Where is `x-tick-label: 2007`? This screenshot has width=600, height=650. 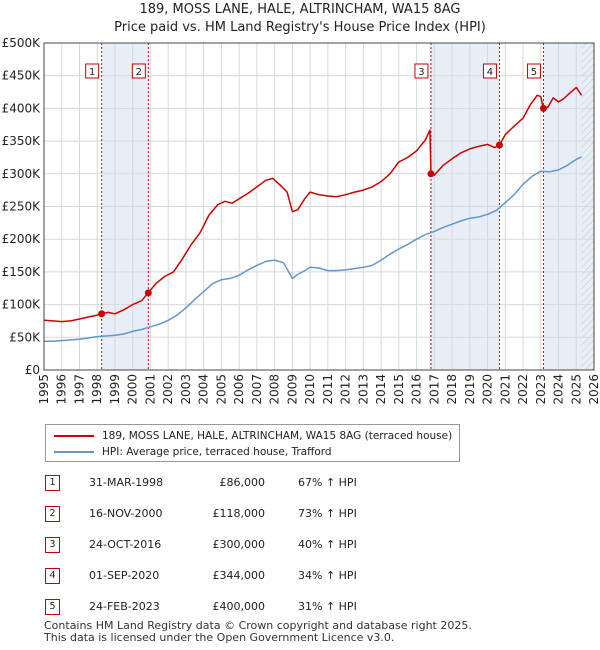 x-tick-label: 2007 is located at coordinates (257, 389).